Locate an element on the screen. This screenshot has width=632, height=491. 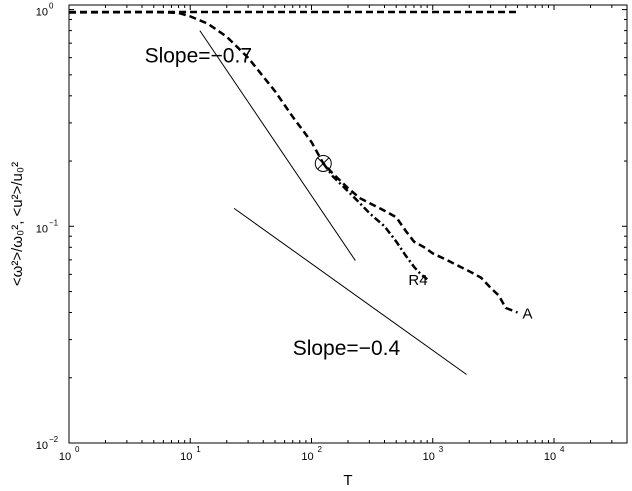
y-axis-label: <ω²>/ω₀², <u²>/u₀² is located at coordinates (17, 224).